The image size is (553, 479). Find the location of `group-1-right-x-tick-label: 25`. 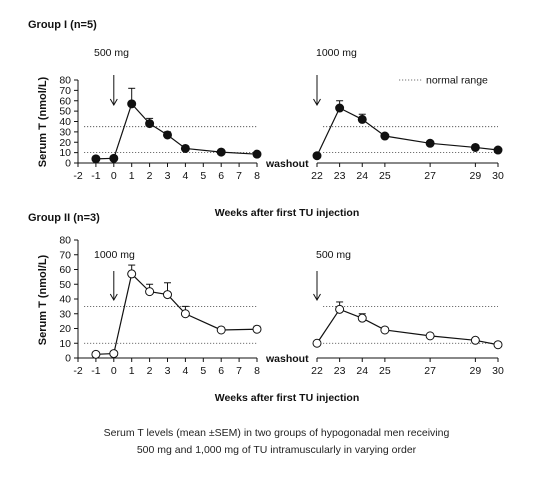

group-1-right-x-tick-label: 25 is located at coordinates (385, 176).